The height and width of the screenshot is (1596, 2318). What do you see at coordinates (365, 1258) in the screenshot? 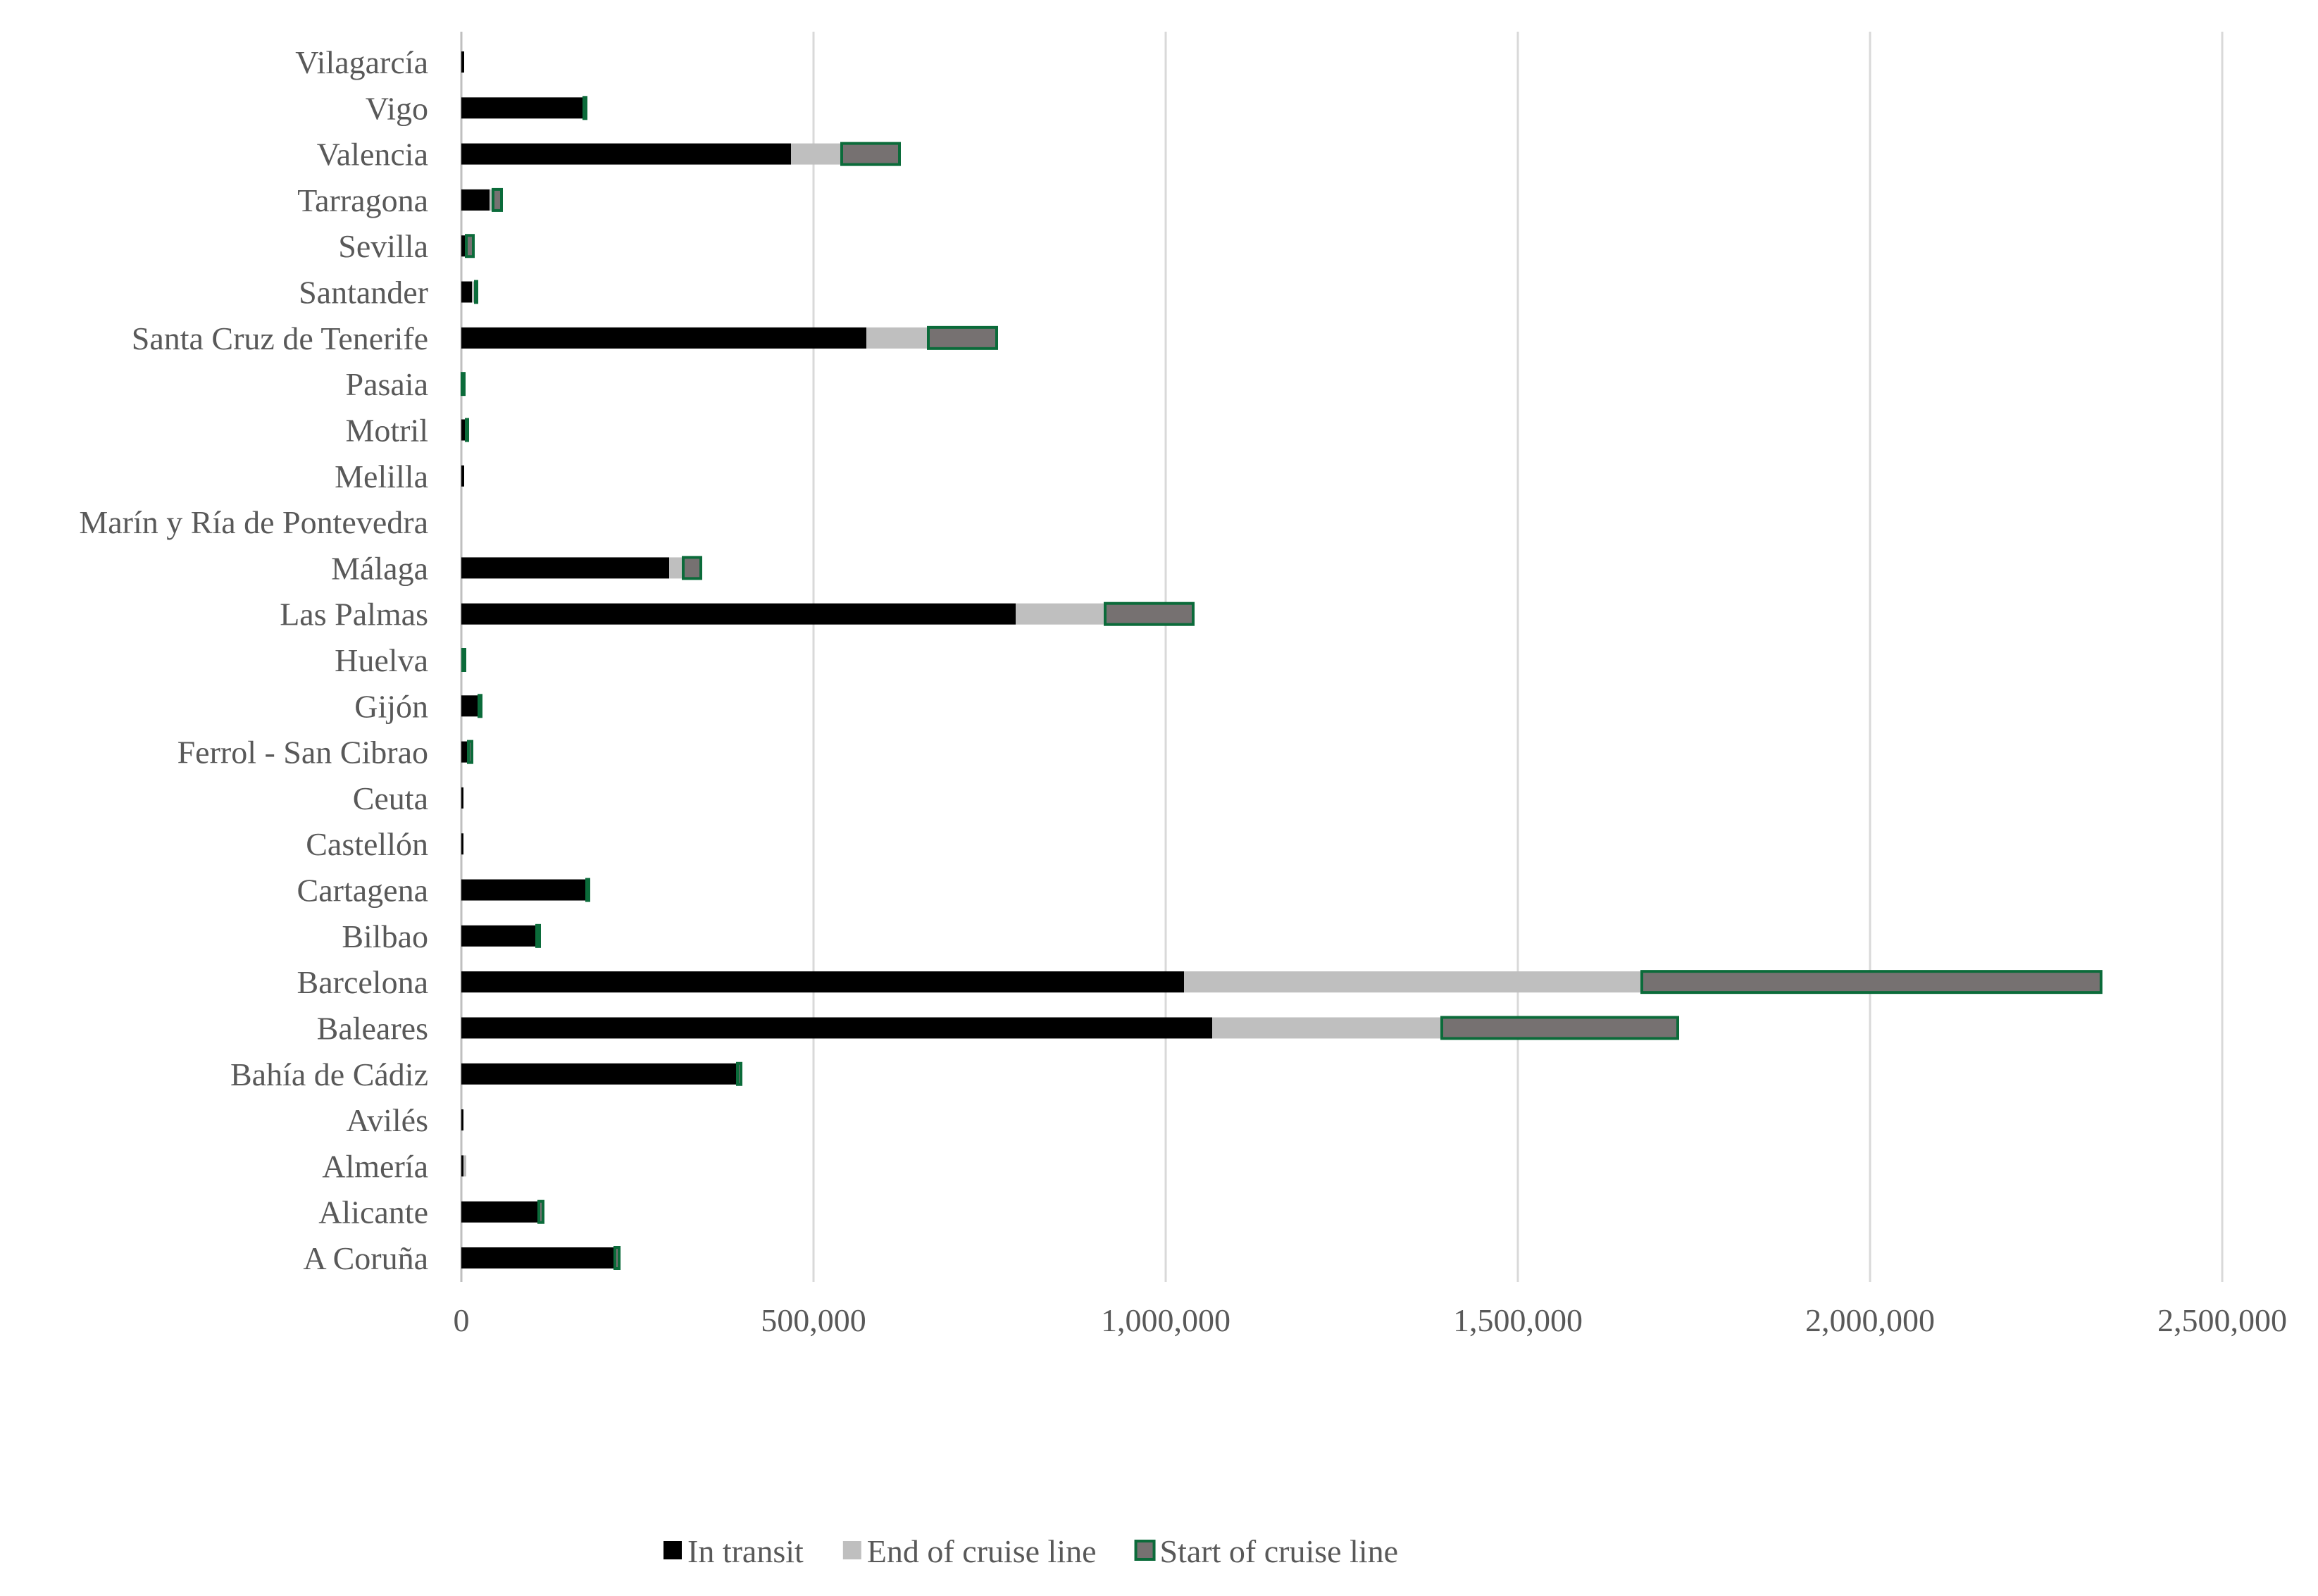
I see `category-label: A Coruña` at bounding box center [365, 1258].